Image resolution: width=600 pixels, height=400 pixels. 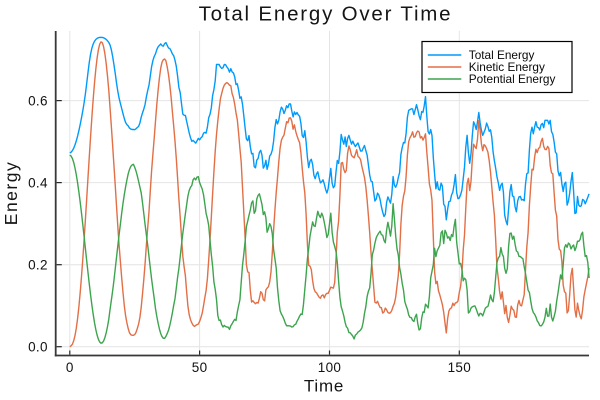 What do you see at coordinates (459, 367) in the screenshot?
I see `svg-text: 150` at bounding box center [459, 367].